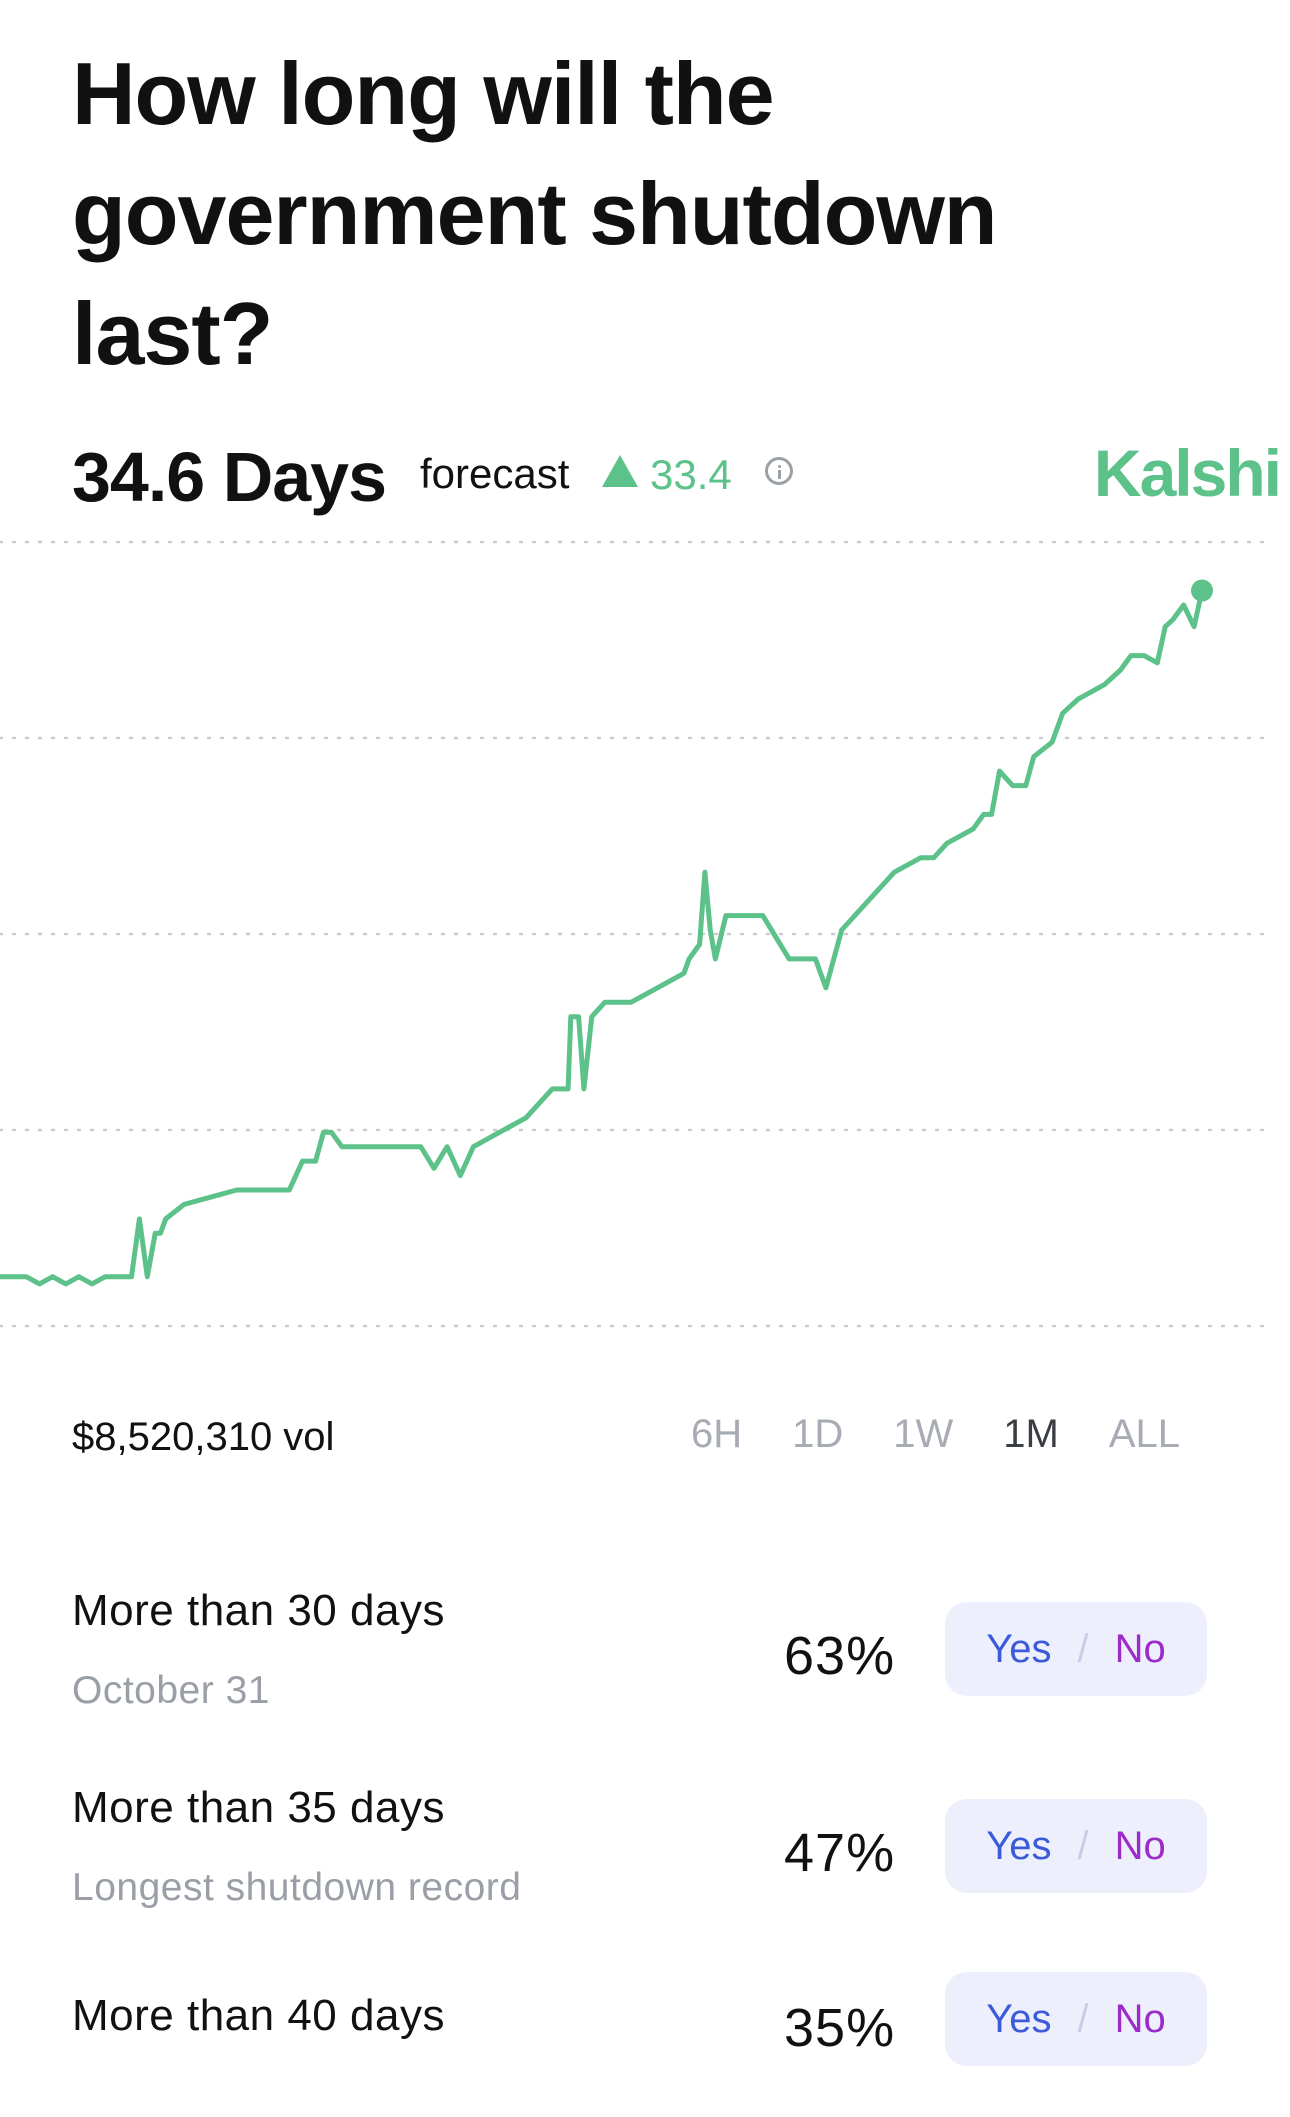  Describe the element at coordinates (840, 1656) in the screenshot. I see `market-probability: 63%` at that location.